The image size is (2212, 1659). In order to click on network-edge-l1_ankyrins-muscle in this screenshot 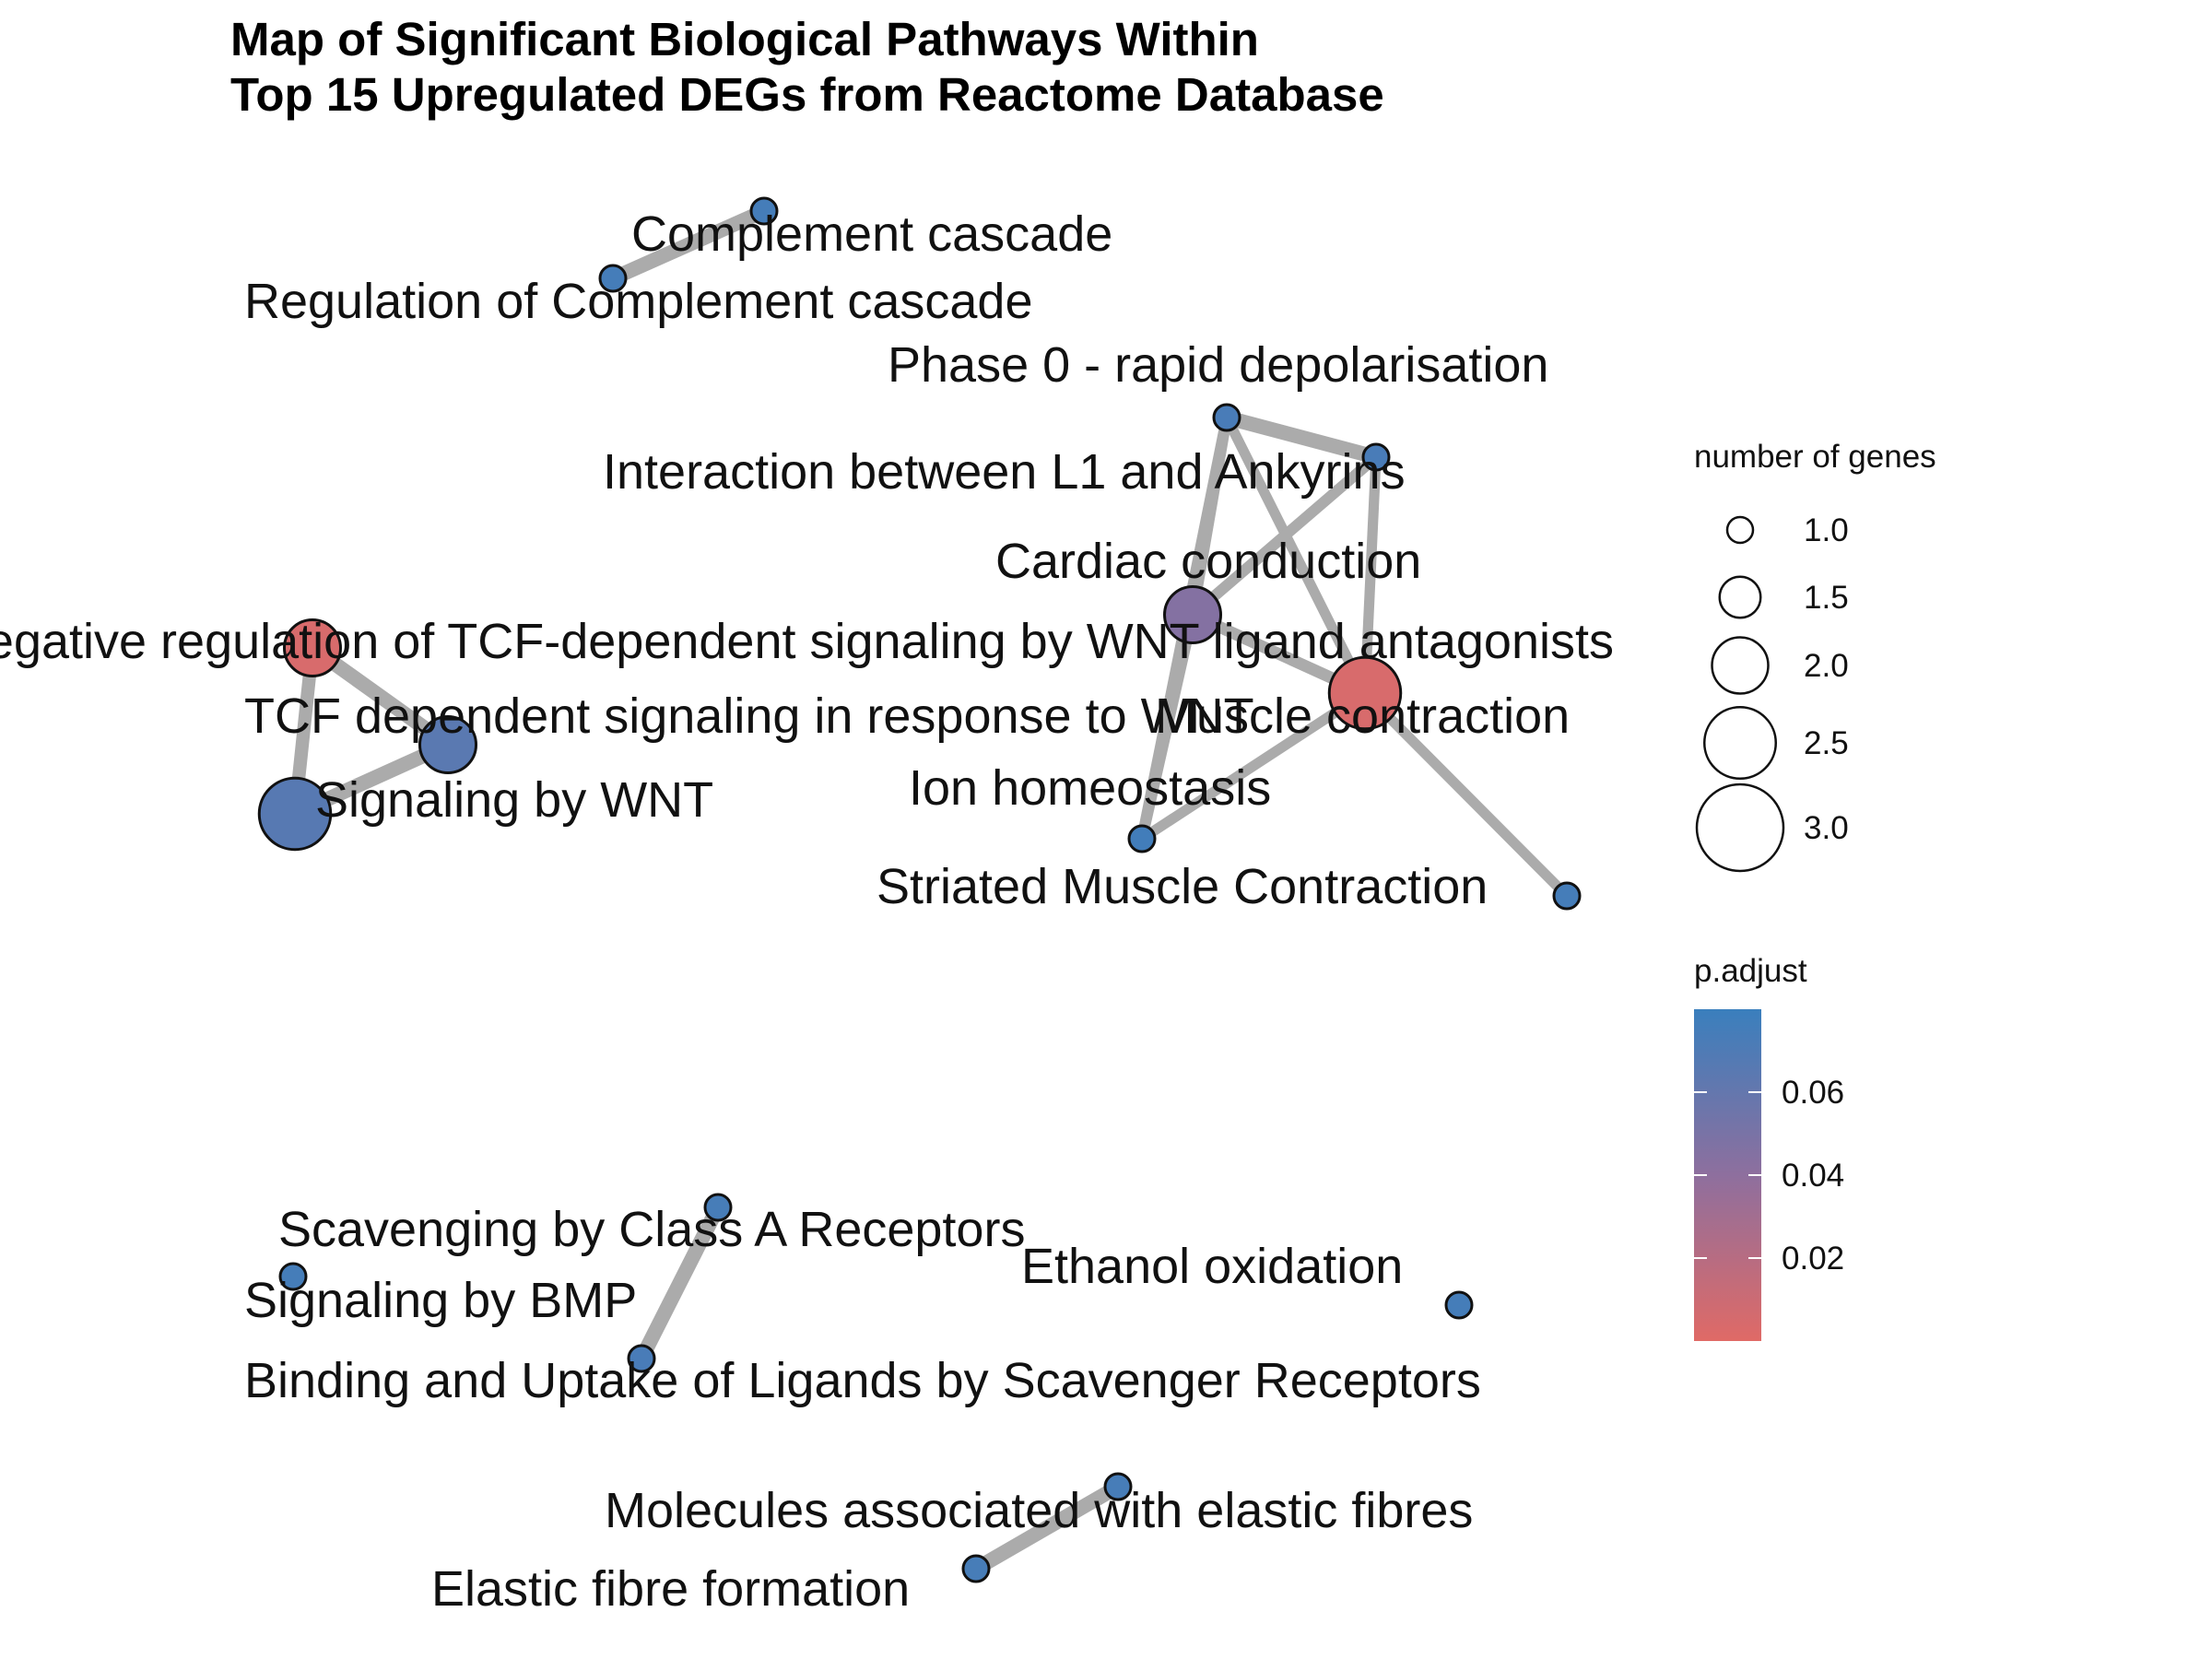, I will do `click(1370, 575)`.